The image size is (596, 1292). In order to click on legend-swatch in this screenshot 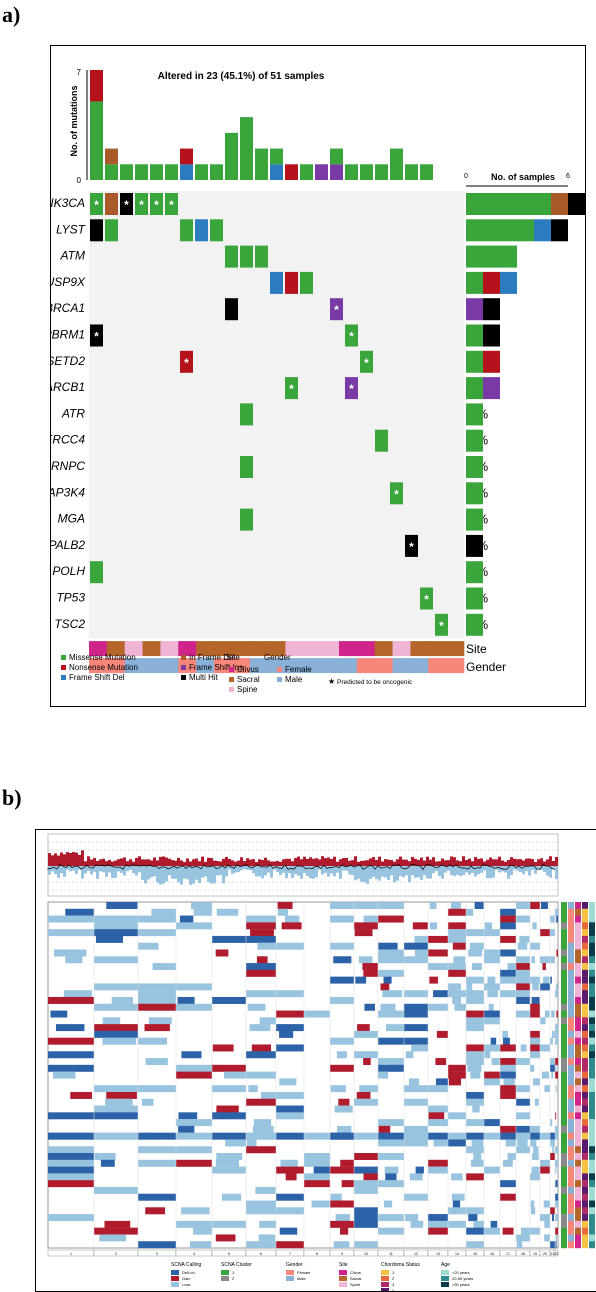, I will do `click(63, 667)`.